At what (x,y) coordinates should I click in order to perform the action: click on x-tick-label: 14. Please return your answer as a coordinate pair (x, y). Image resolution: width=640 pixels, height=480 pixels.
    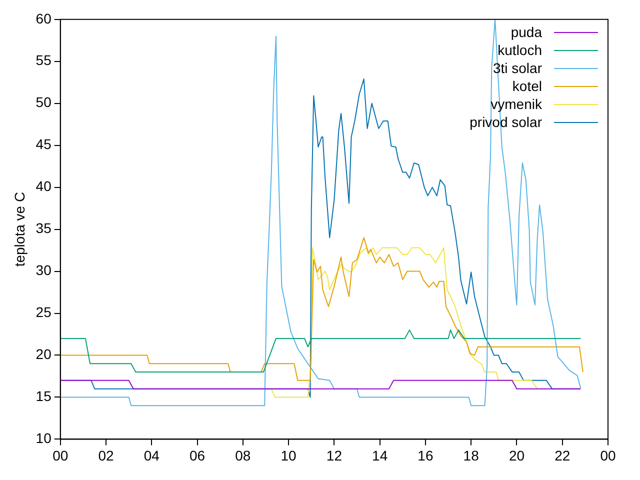
    Looking at the image, I should click on (380, 455).